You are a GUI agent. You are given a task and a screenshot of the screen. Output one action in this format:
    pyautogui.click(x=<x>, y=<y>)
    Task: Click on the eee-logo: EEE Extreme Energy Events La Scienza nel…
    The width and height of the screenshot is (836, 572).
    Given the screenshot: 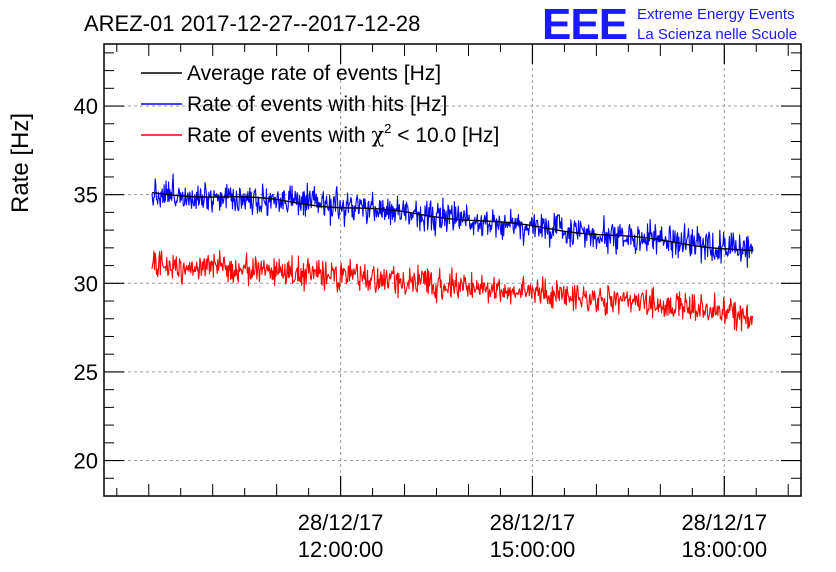 What is the action you would take?
    pyautogui.click(x=669, y=24)
    